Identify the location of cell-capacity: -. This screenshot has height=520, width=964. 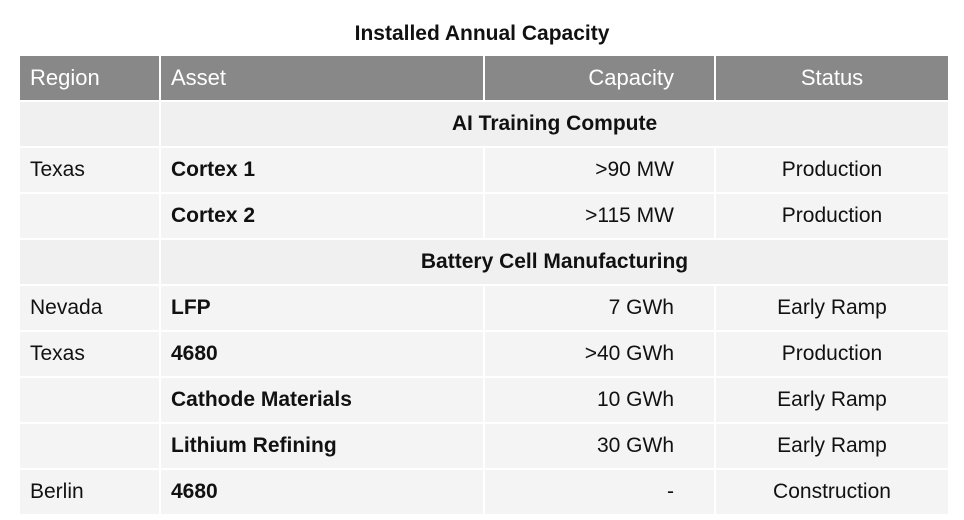
(600, 491).